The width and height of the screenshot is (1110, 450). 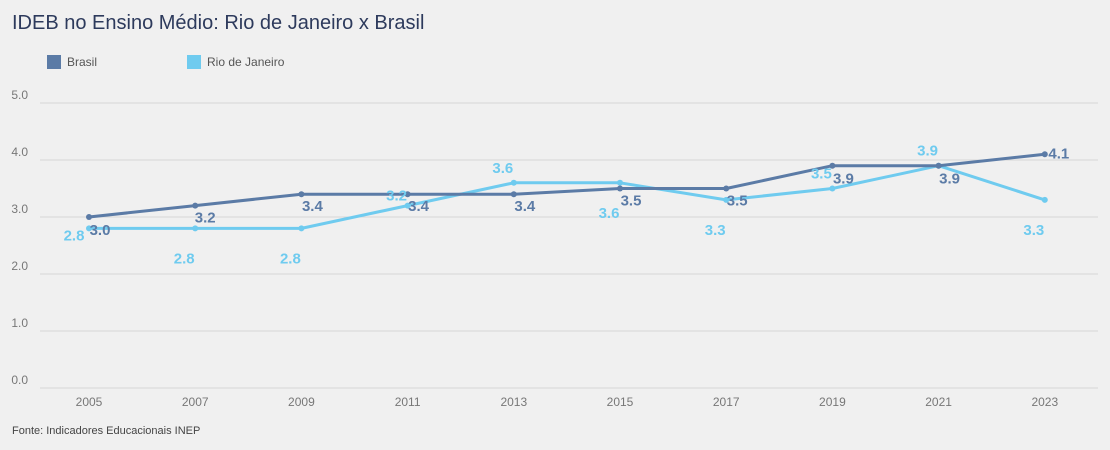 What do you see at coordinates (54, 62) in the screenshot?
I see `legend-swatch-brasil` at bounding box center [54, 62].